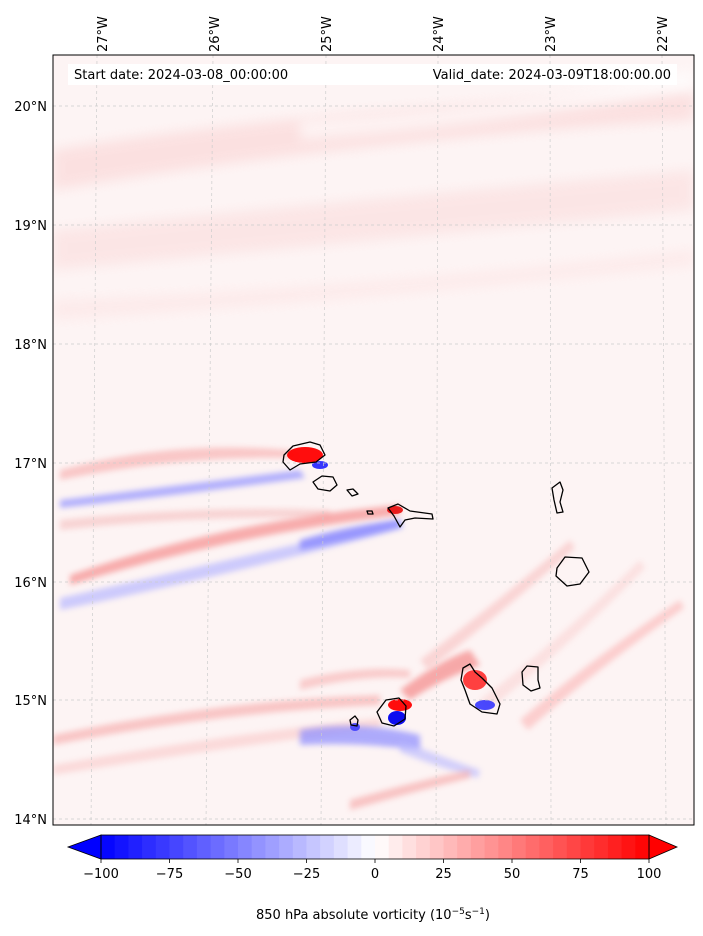  What do you see at coordinates (30, 345) in the screenshot?
I see `lat-label-18n: 18°N` at bounding box center [30, 345].